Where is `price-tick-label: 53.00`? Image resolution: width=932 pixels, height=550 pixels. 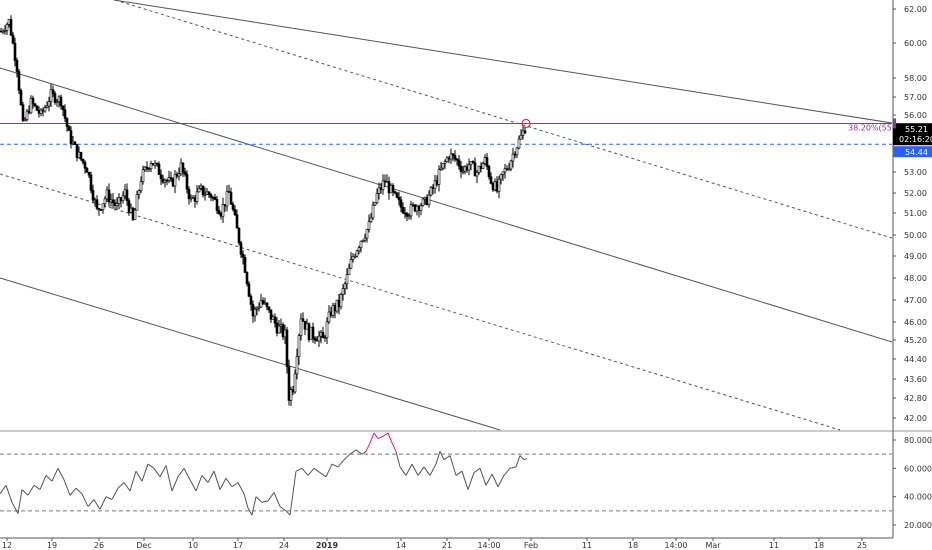
price-tick-label: 53.00 is located at coordinates (915, 172).